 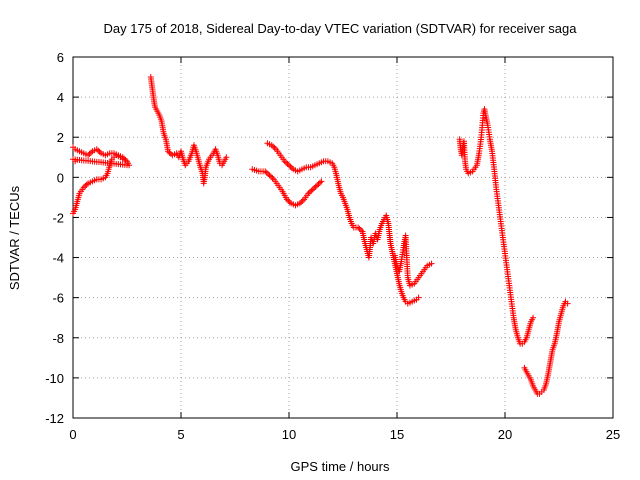 I want to click on y-tick-label: -10, so click(x=54, y=378).